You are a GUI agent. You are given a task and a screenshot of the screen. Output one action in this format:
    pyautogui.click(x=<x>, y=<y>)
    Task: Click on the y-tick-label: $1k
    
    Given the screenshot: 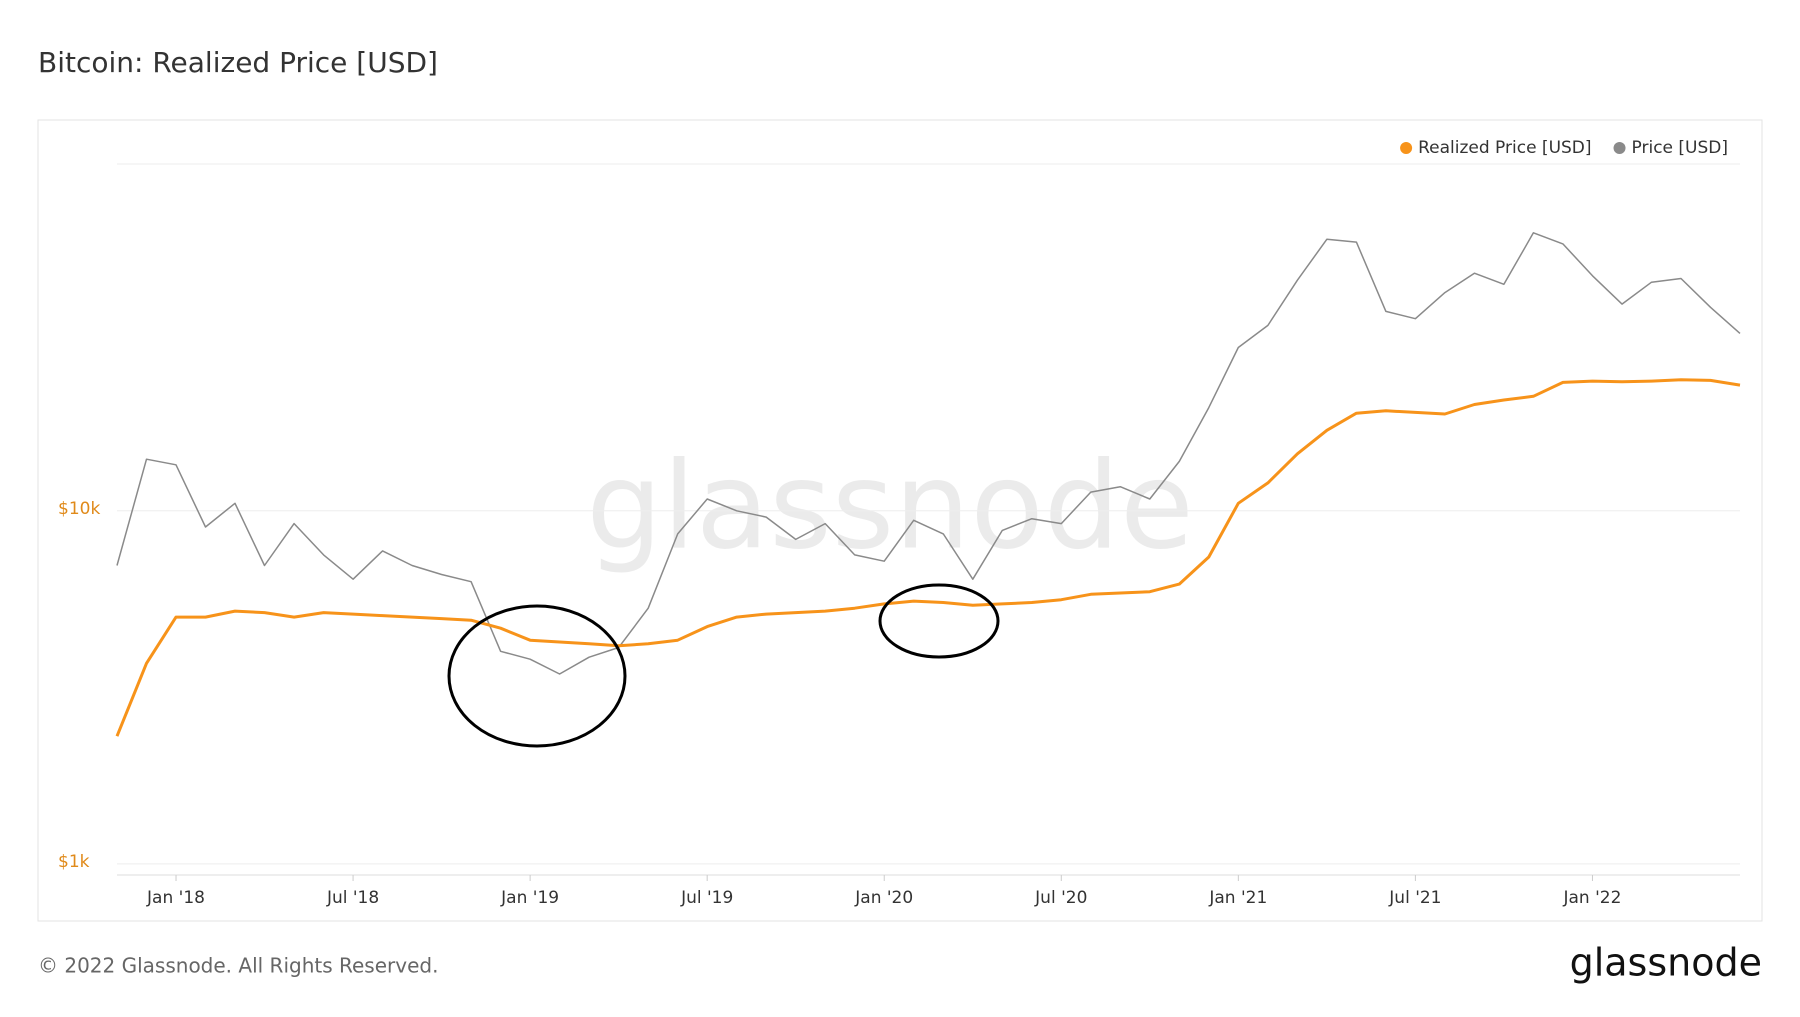 What is the action you would take?
    pyautogui.click(x=74, y=862)
    